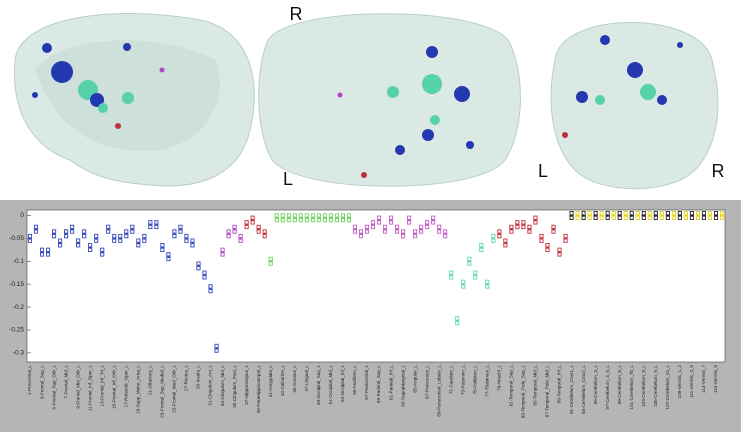 The height and width of the screenshot is (432, 741). What do you see at coordinates (354, 380) in the screenshot?
I see `x-tick-label: 55-Fusiform_L` at bounding box center [354, 380].